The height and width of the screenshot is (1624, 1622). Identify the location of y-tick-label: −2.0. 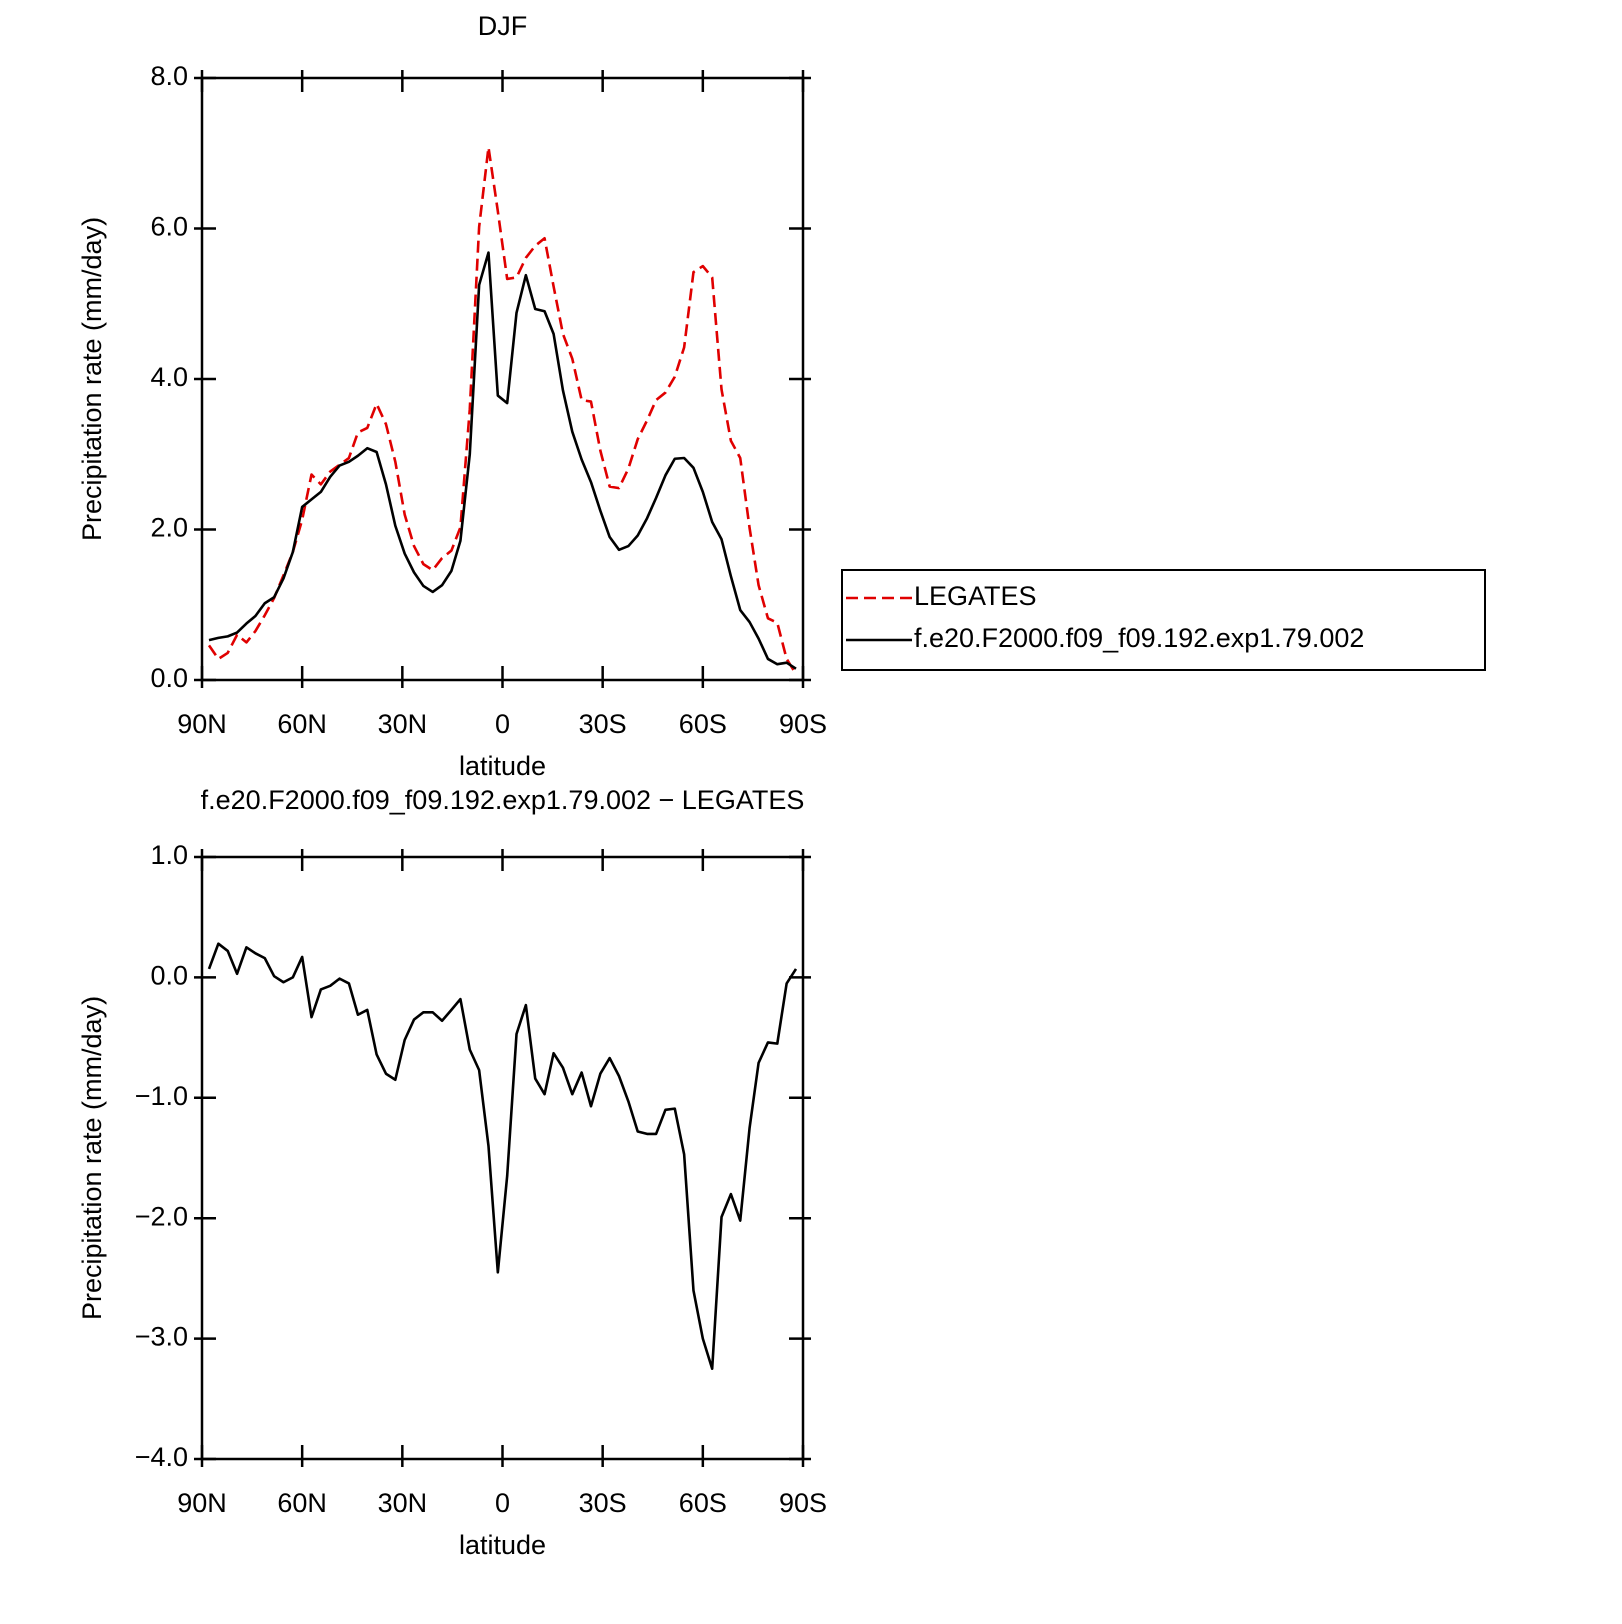
(161, 1216).